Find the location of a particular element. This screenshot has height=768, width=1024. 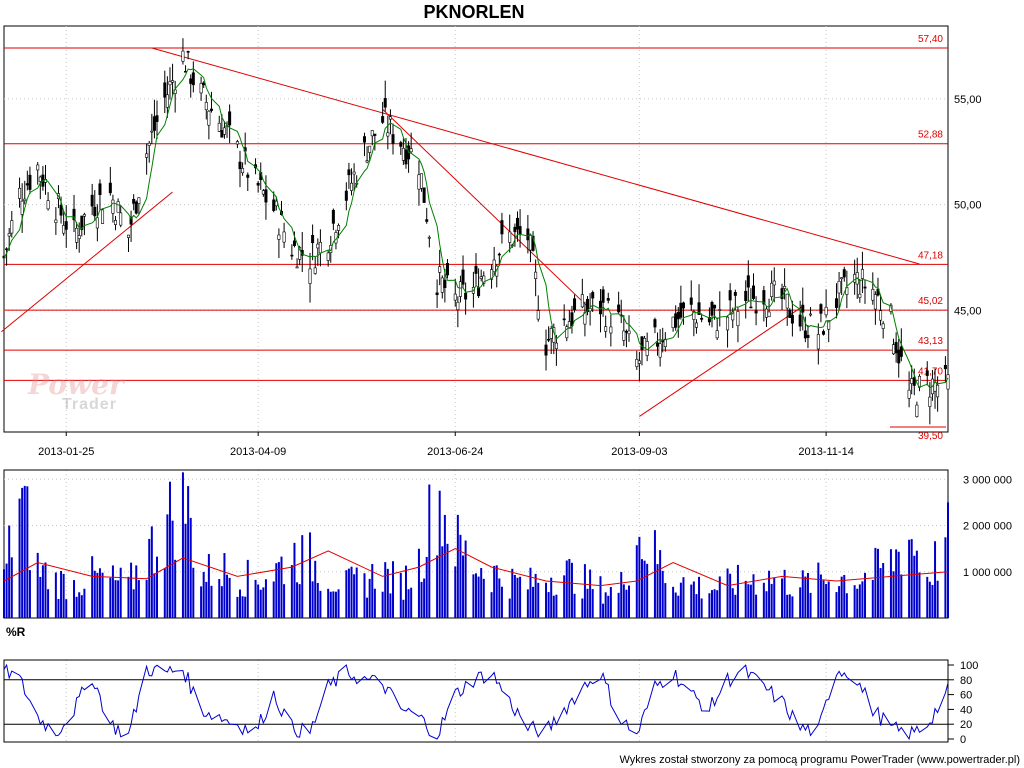

wr-tick-label: 80 is located at coordinates (966, 681).